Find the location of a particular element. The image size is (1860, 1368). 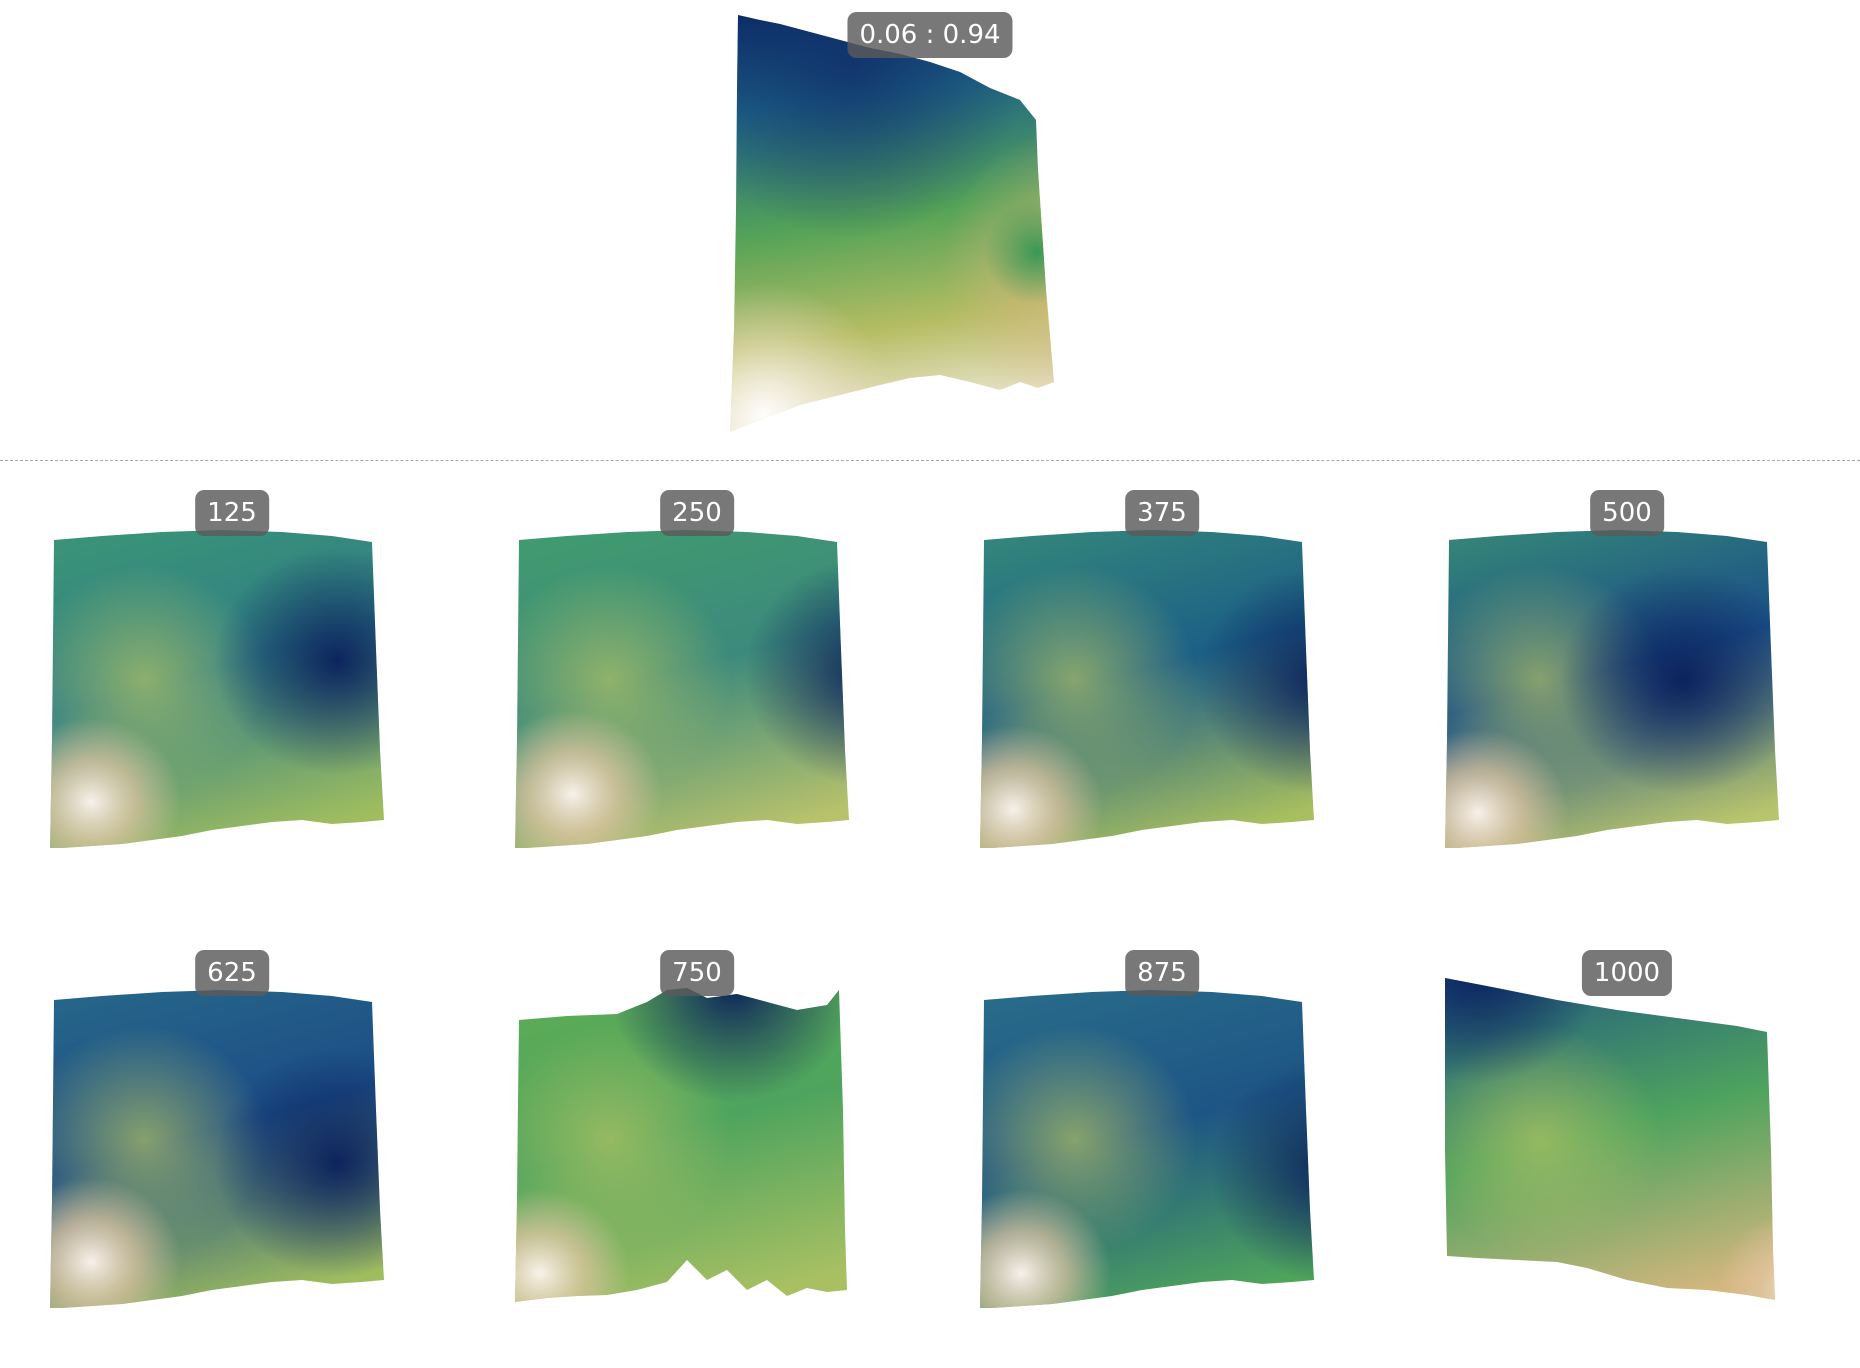

terrain-panel-750: 750 is located at coordinates (712, 1140).